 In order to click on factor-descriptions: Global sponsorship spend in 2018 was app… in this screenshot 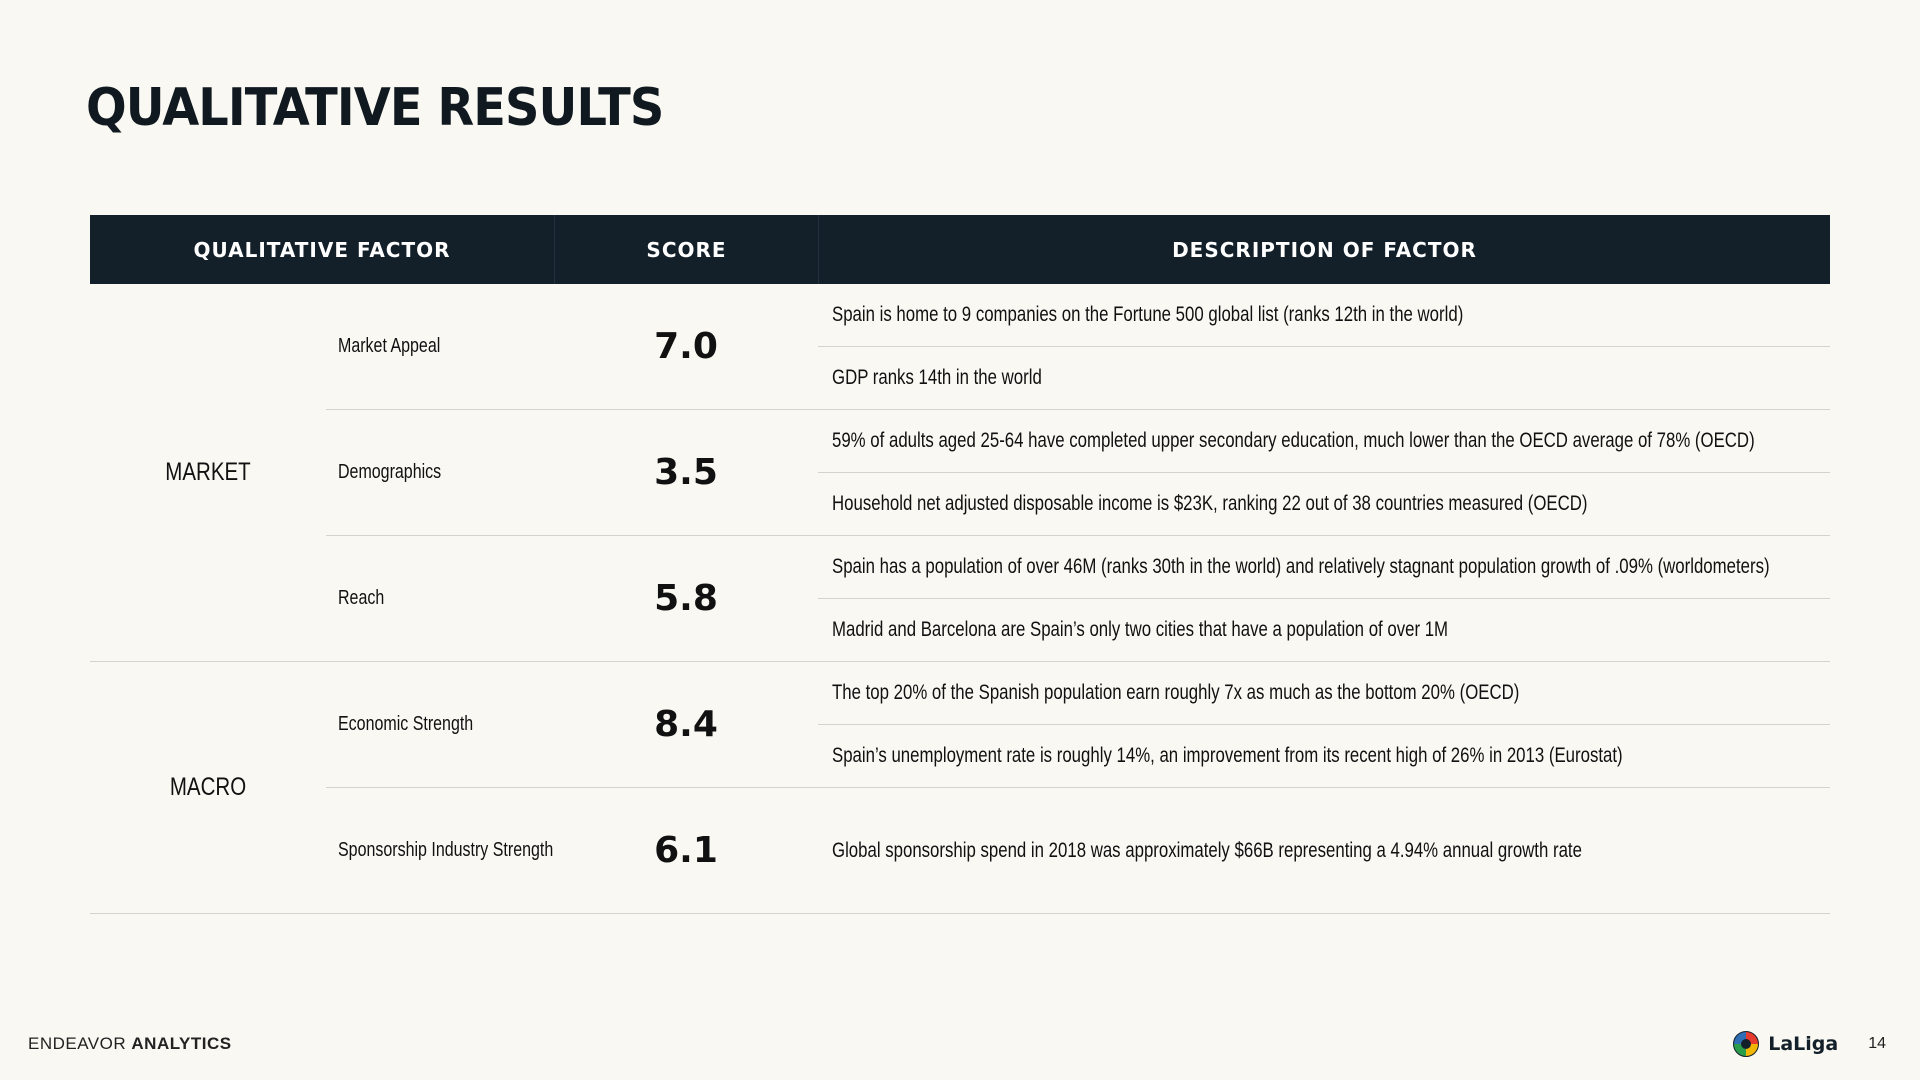, I will do `click(1324, 850)`.